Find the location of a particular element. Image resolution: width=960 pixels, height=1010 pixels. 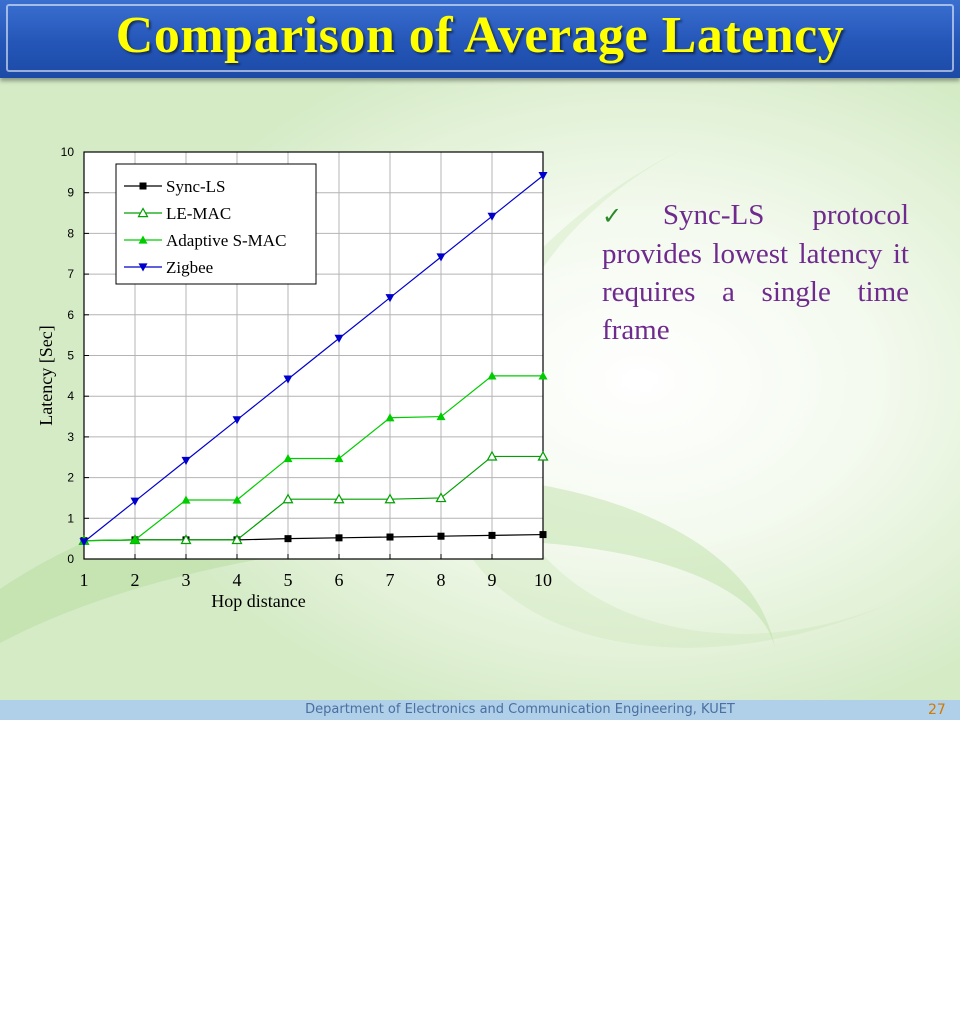

footer-bar is located at coordinates (480, 710).